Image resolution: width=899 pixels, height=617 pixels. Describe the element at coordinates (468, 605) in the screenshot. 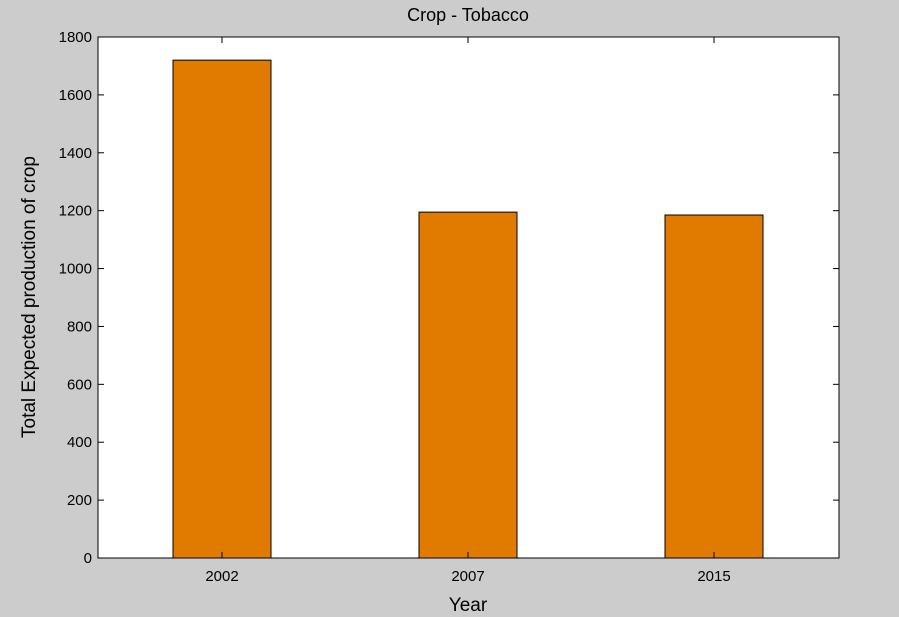

I see `x-axis-title: Year` at that location.